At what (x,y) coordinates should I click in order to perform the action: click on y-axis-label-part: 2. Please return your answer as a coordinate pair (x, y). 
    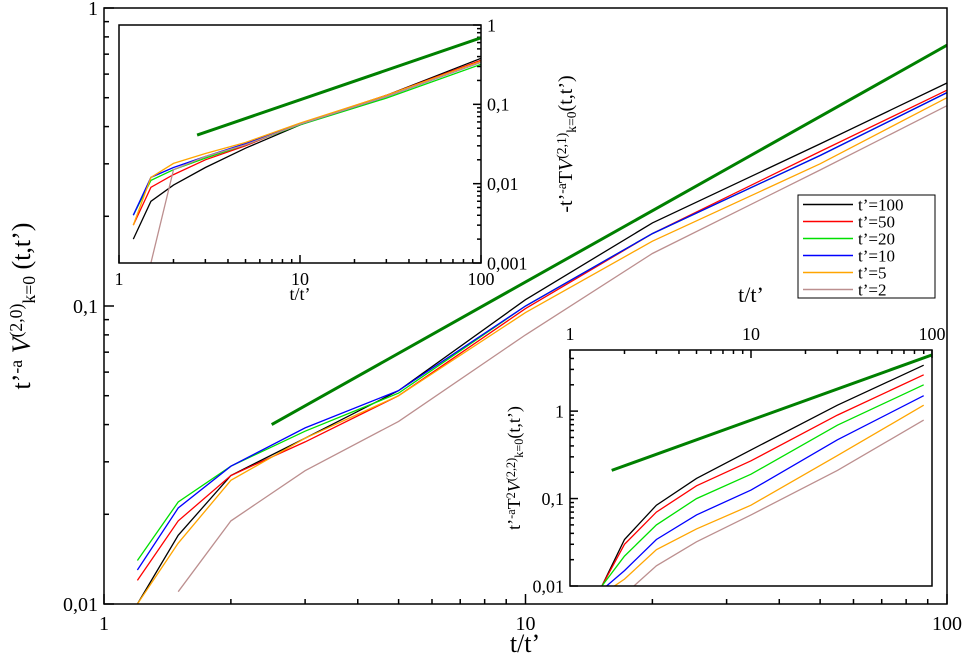
    Looking at the image, I should click on (511, 495).